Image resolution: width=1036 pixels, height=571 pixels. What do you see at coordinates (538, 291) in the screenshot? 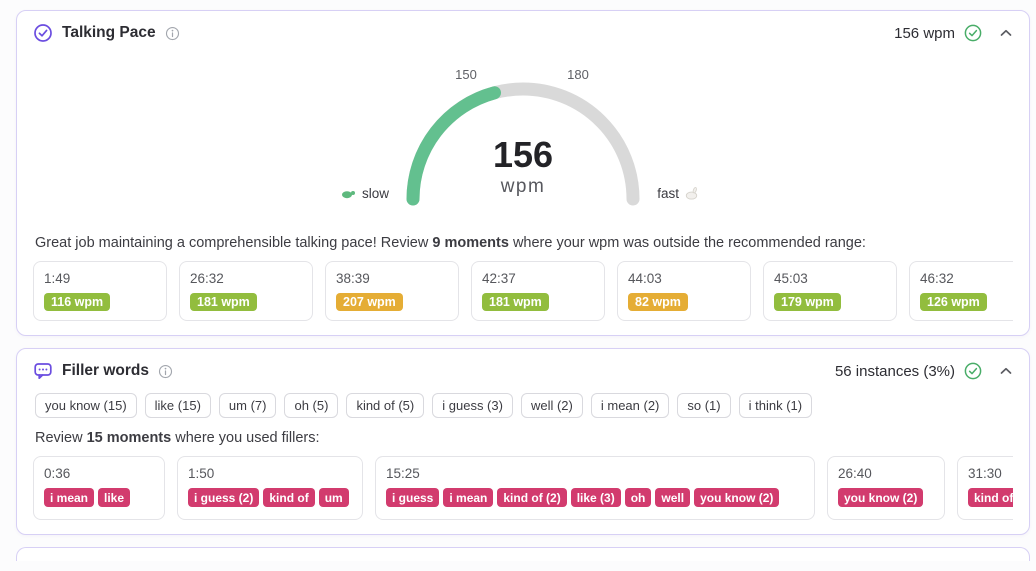
I see `pace-moment-card: 42:37 181 wpm` at bounding box center [538, 291].